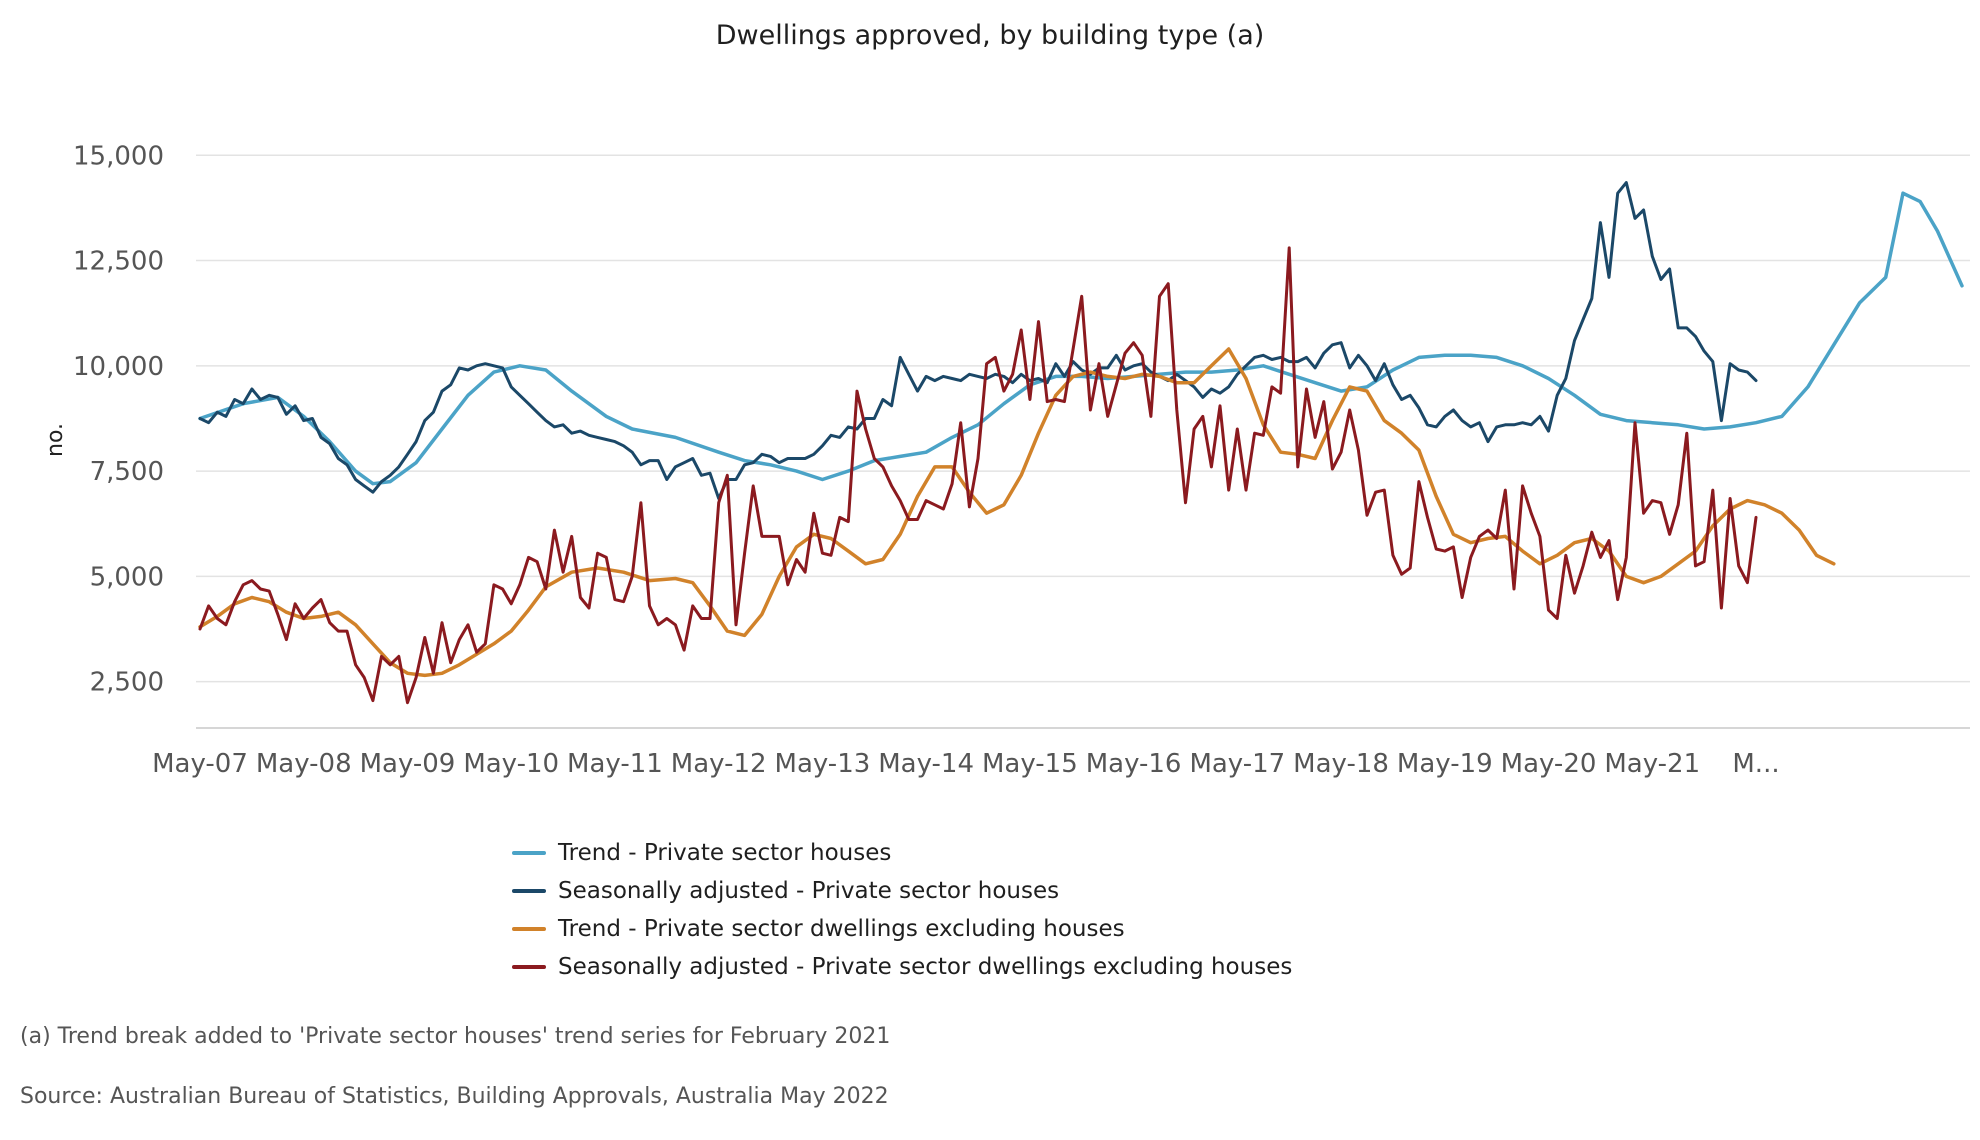 This screenshot has height=1140, width=1980. What do you see at coordinates (1134, 764) in the screenshot?
I see `x-tick-label: May-16` at bounding box center [1134, 764].